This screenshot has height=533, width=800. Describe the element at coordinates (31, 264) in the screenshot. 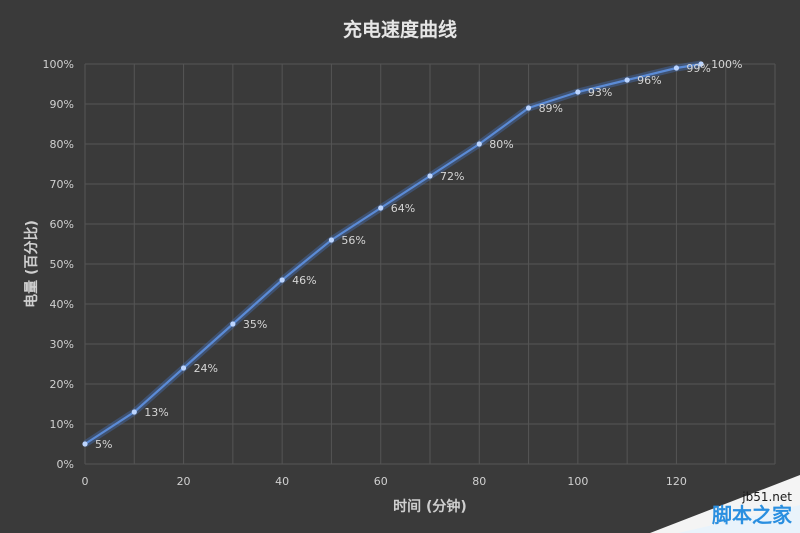

I see `y-axis-title: 电量 (百分比)` at that location.